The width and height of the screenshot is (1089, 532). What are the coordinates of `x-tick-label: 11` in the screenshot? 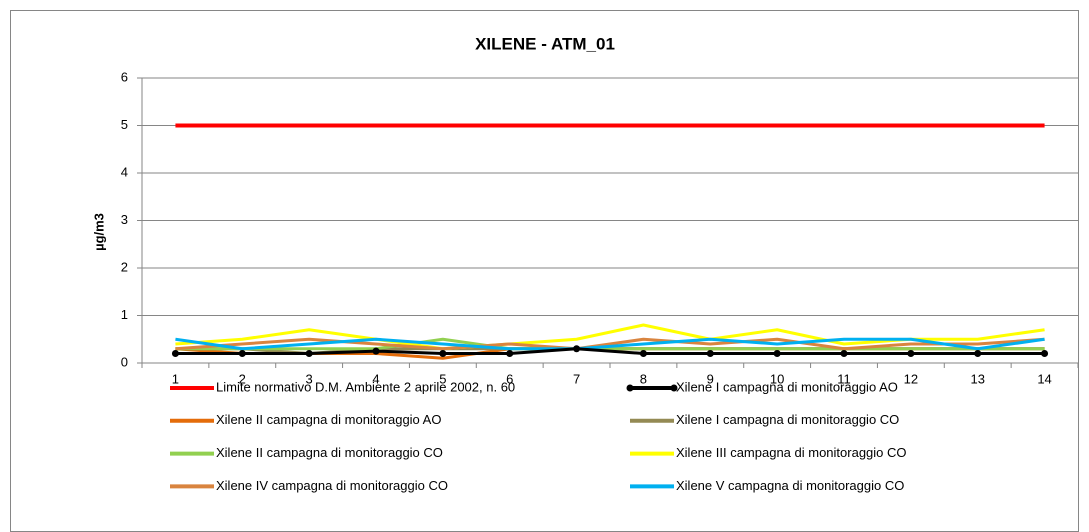 It's located at (844, 378).